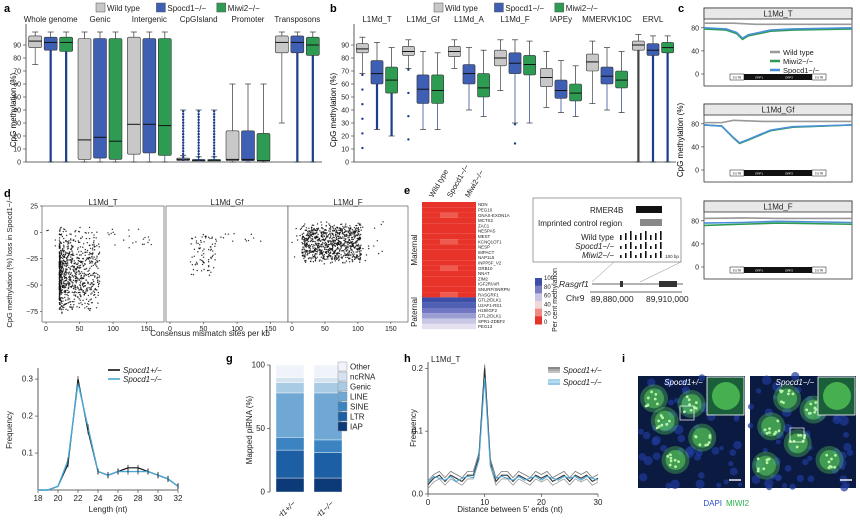 This screenshot has width=860, height=521. What do you see at coordinates (414, 312) in the screenshot?
I see `e-paternal-label: Paternal` at bounding box center [414, 312].